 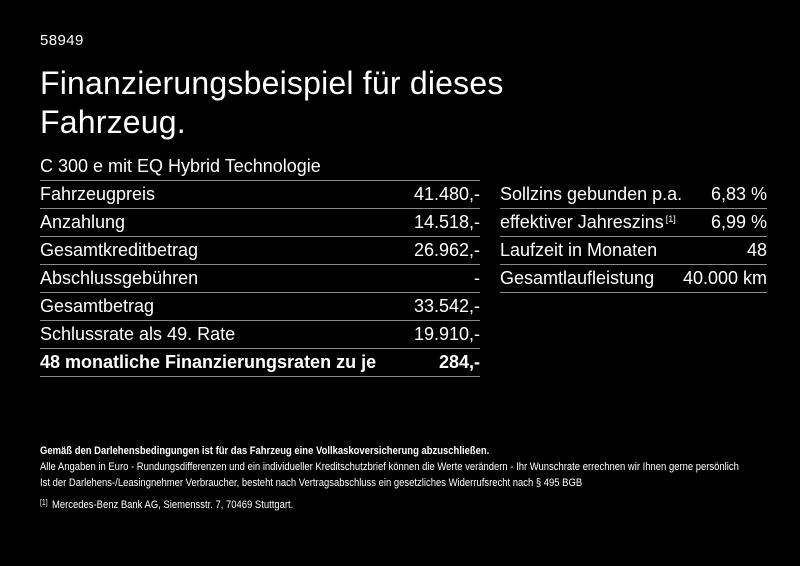 I want to click on vehicle-model: C 300 e mit EQ Hybrid Technologie, so click(x=260, y=167).